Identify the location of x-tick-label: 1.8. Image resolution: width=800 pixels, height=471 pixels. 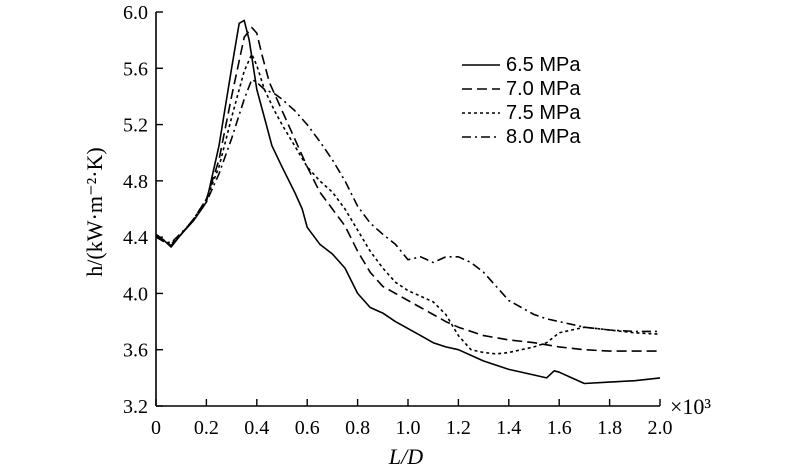
(609, 428).